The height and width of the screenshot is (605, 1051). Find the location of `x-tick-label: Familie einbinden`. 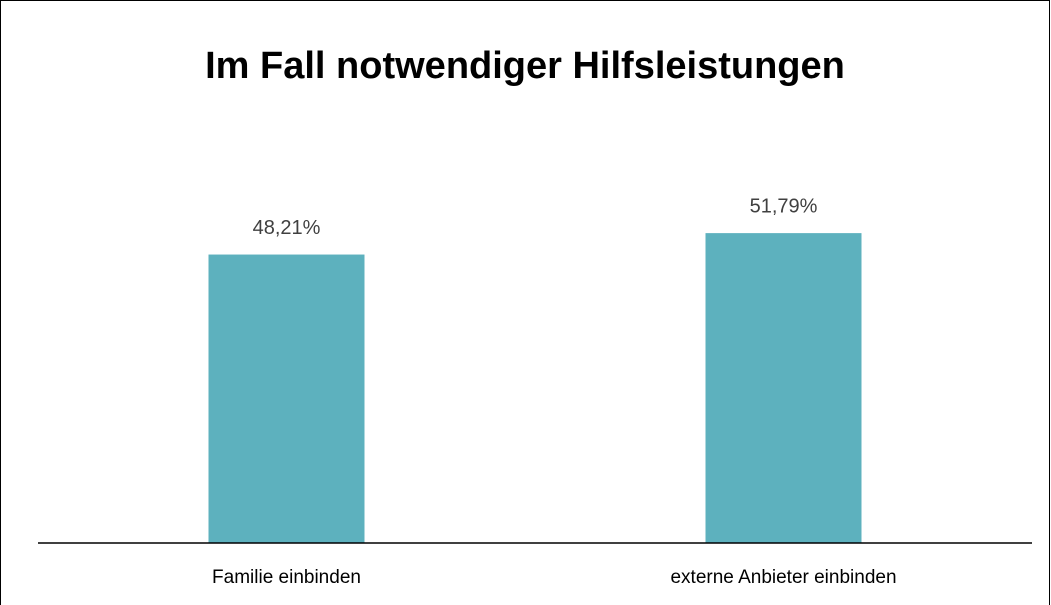

x-tick-label: Familie einbinden is located at coordinates (286, 577).